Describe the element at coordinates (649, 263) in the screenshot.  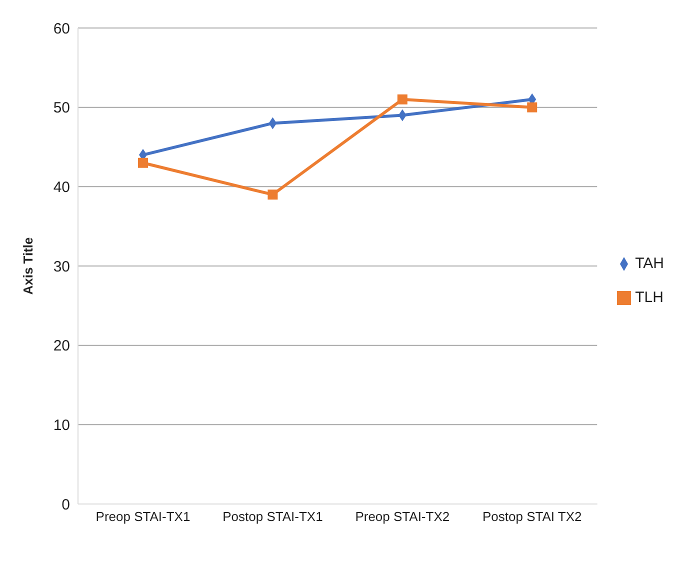
I see `legend-label: TAH` at that location.